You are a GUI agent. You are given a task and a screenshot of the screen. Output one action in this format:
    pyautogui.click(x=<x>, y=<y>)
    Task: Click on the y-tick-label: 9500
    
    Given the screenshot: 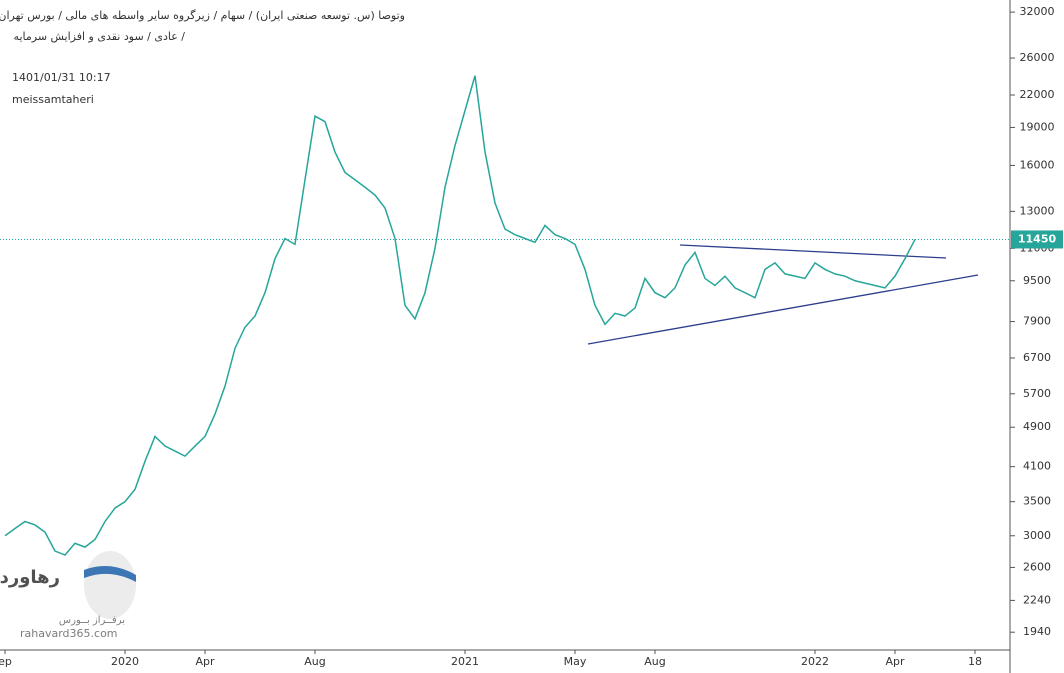 What is the action you would take?
    pyautogui.click(x=1037, y=280)
    